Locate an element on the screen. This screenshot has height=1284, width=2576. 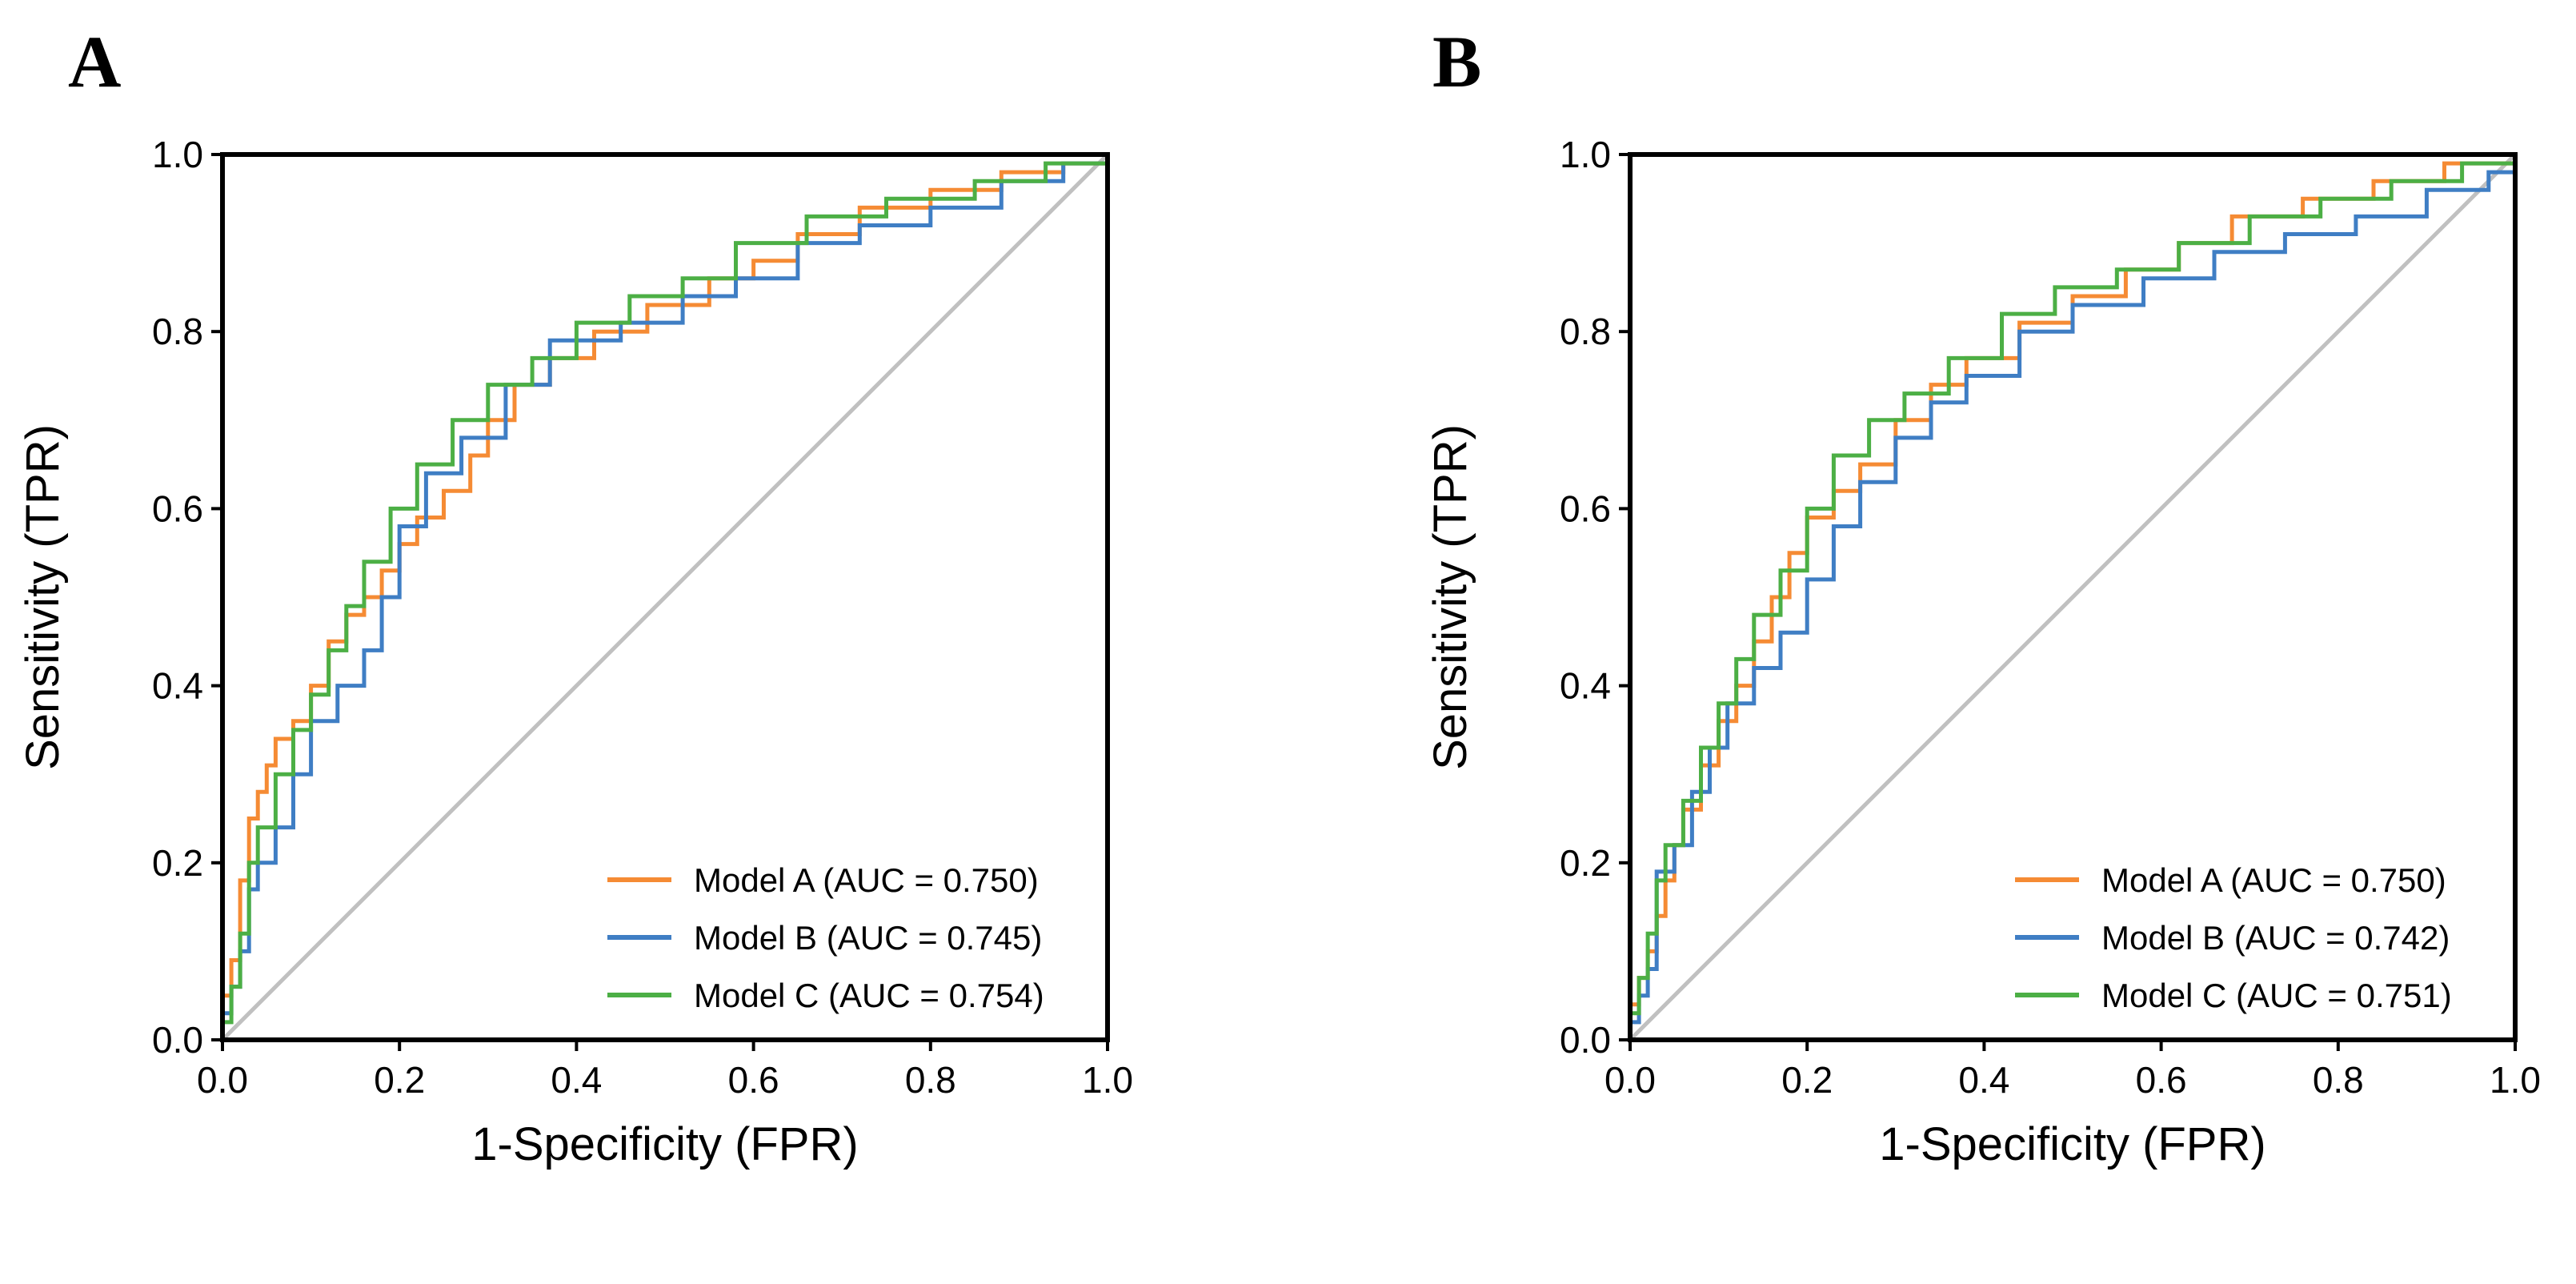
panel-letter-a: A is located at coordinates (94, 61).